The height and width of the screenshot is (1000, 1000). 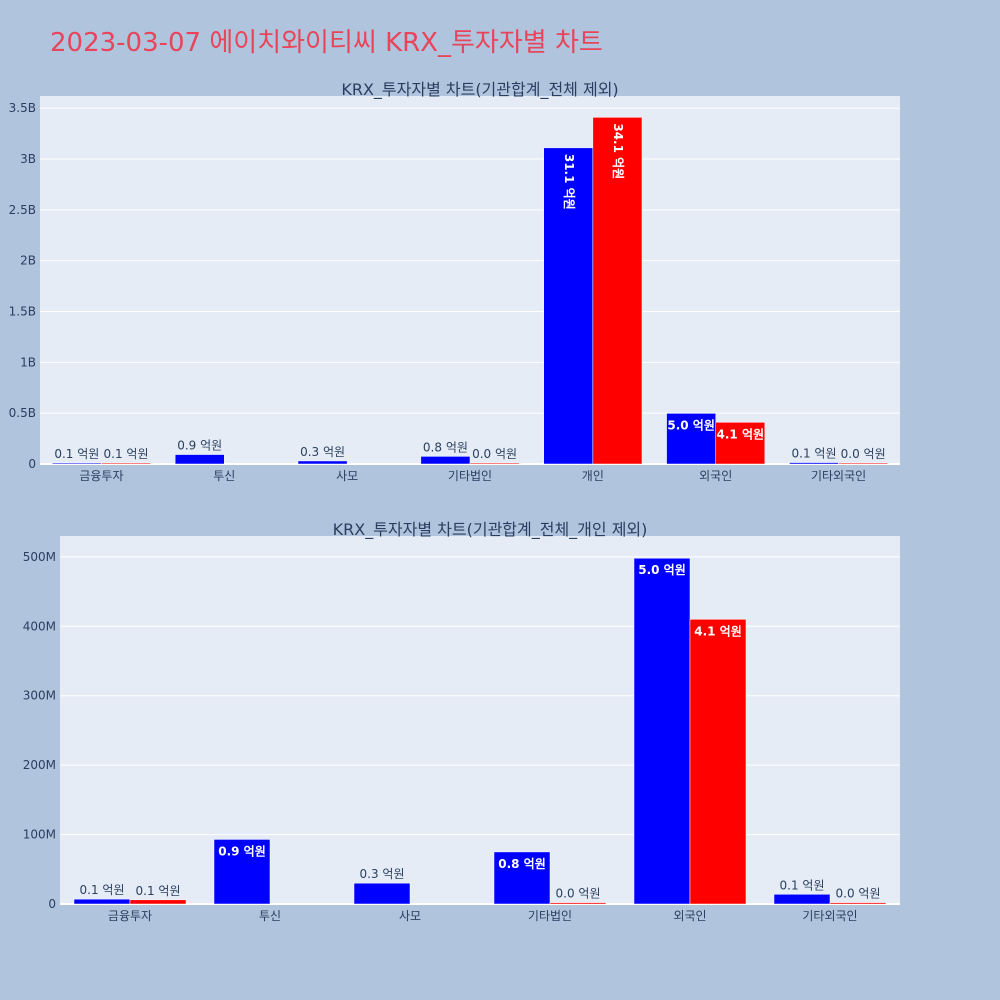 What do you see at coordinates (22, 413) in the screenshot?
I see `y-tick-label: 0.5B` at bounding box center [22, 413].